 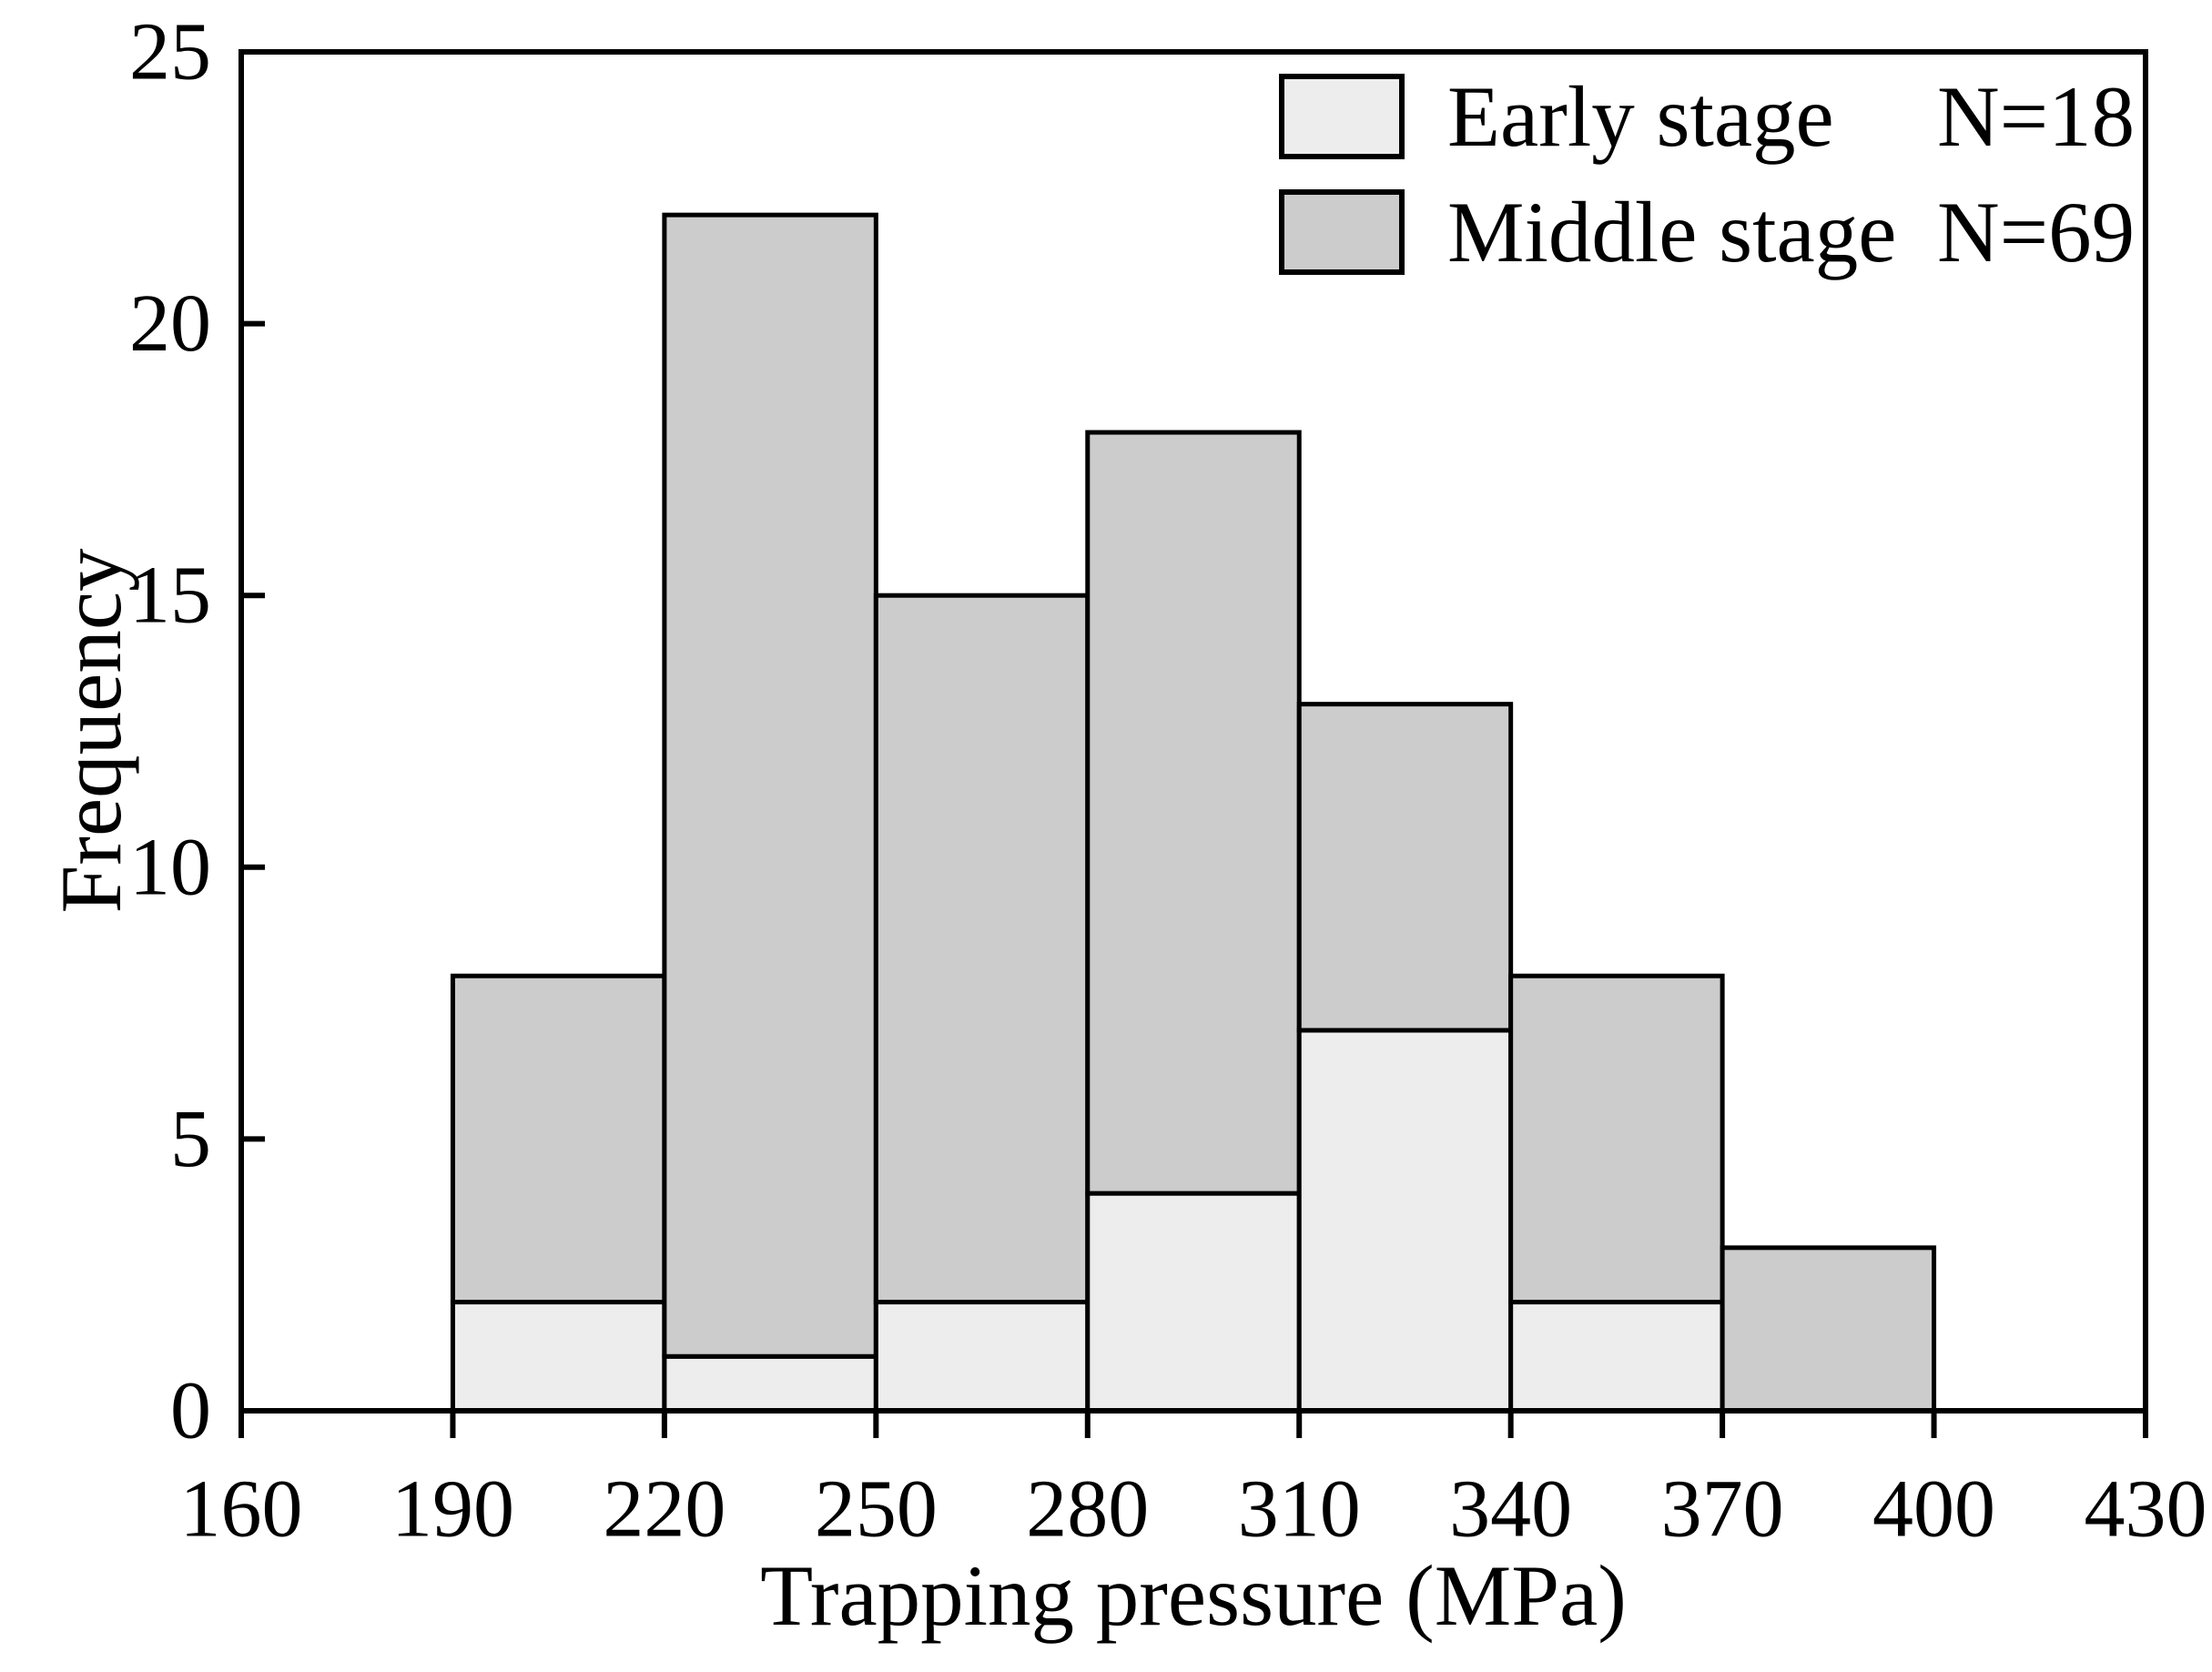 I want to click on x-tick-label: 250, so click(x=876, y=1509).